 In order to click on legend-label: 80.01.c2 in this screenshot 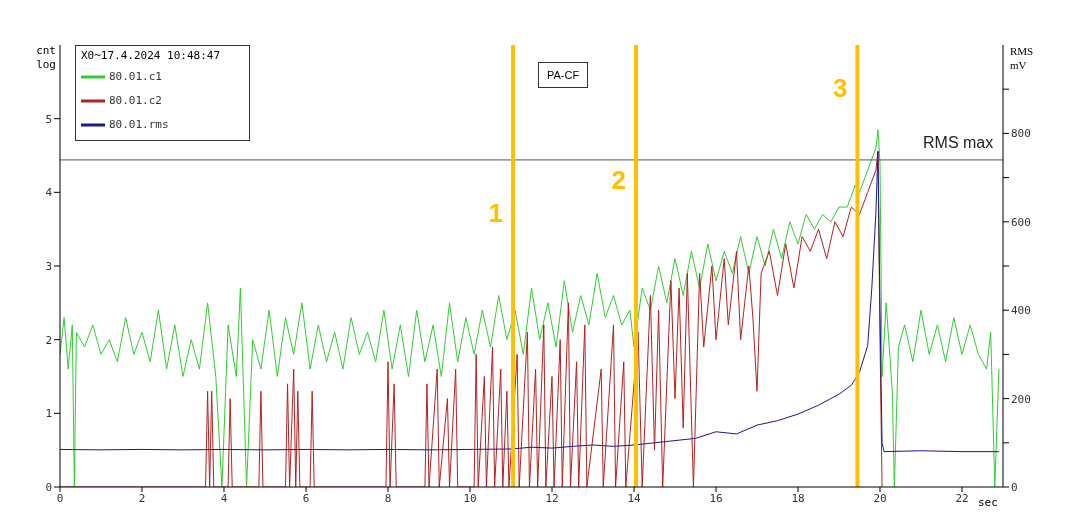, I will do `click(135, 100)`.